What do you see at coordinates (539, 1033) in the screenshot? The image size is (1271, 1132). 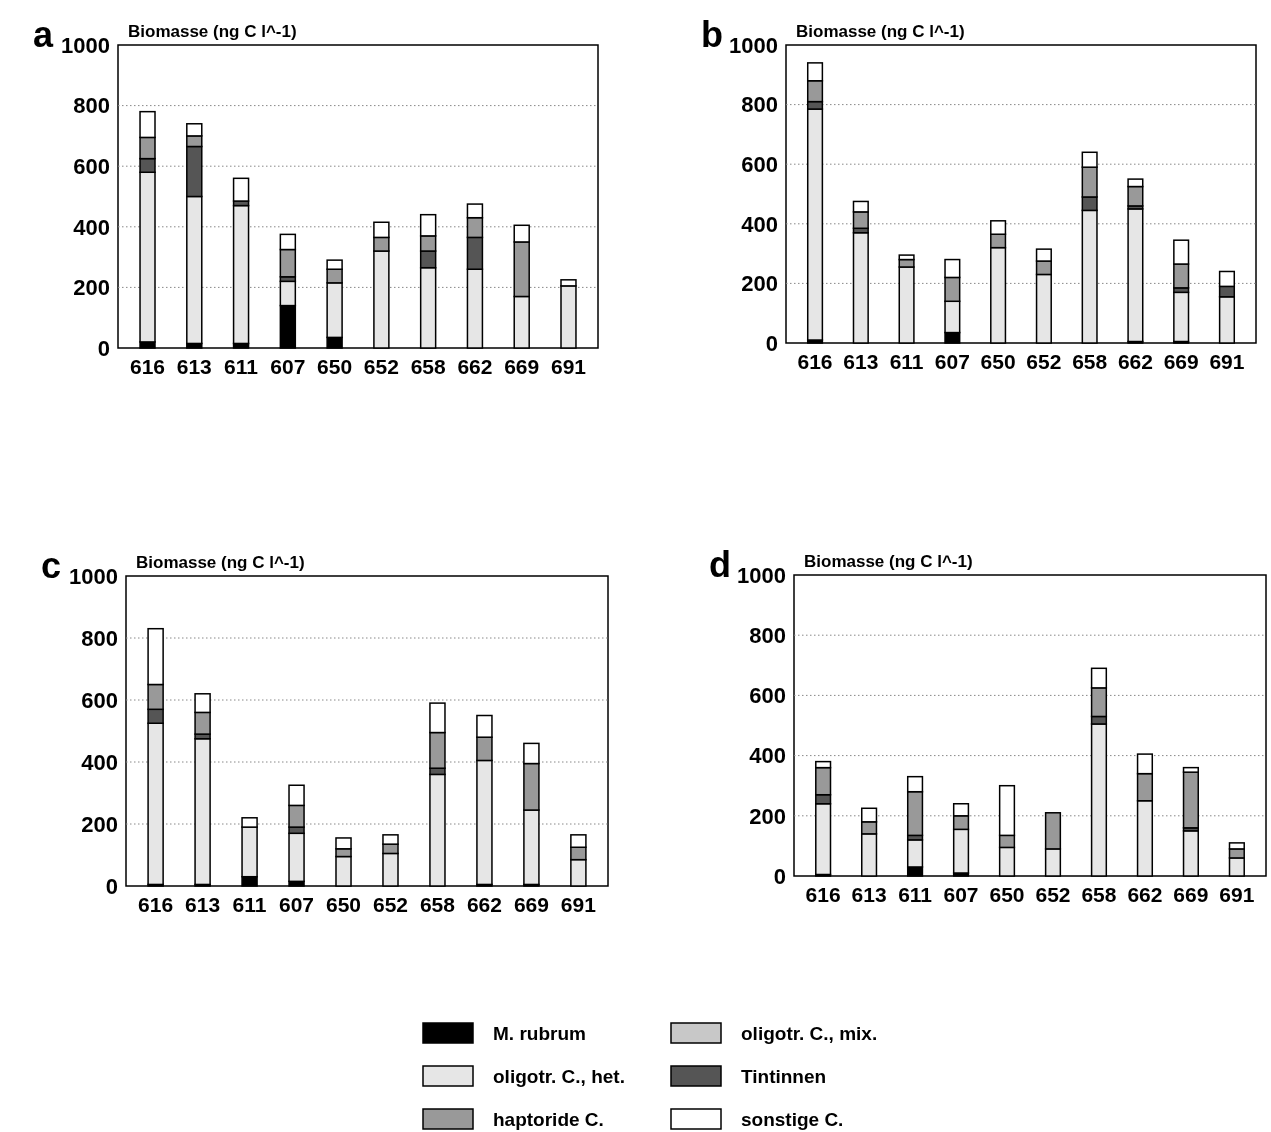 I see `legend-label: M. rubrum` at bounding box center [539, 1033].